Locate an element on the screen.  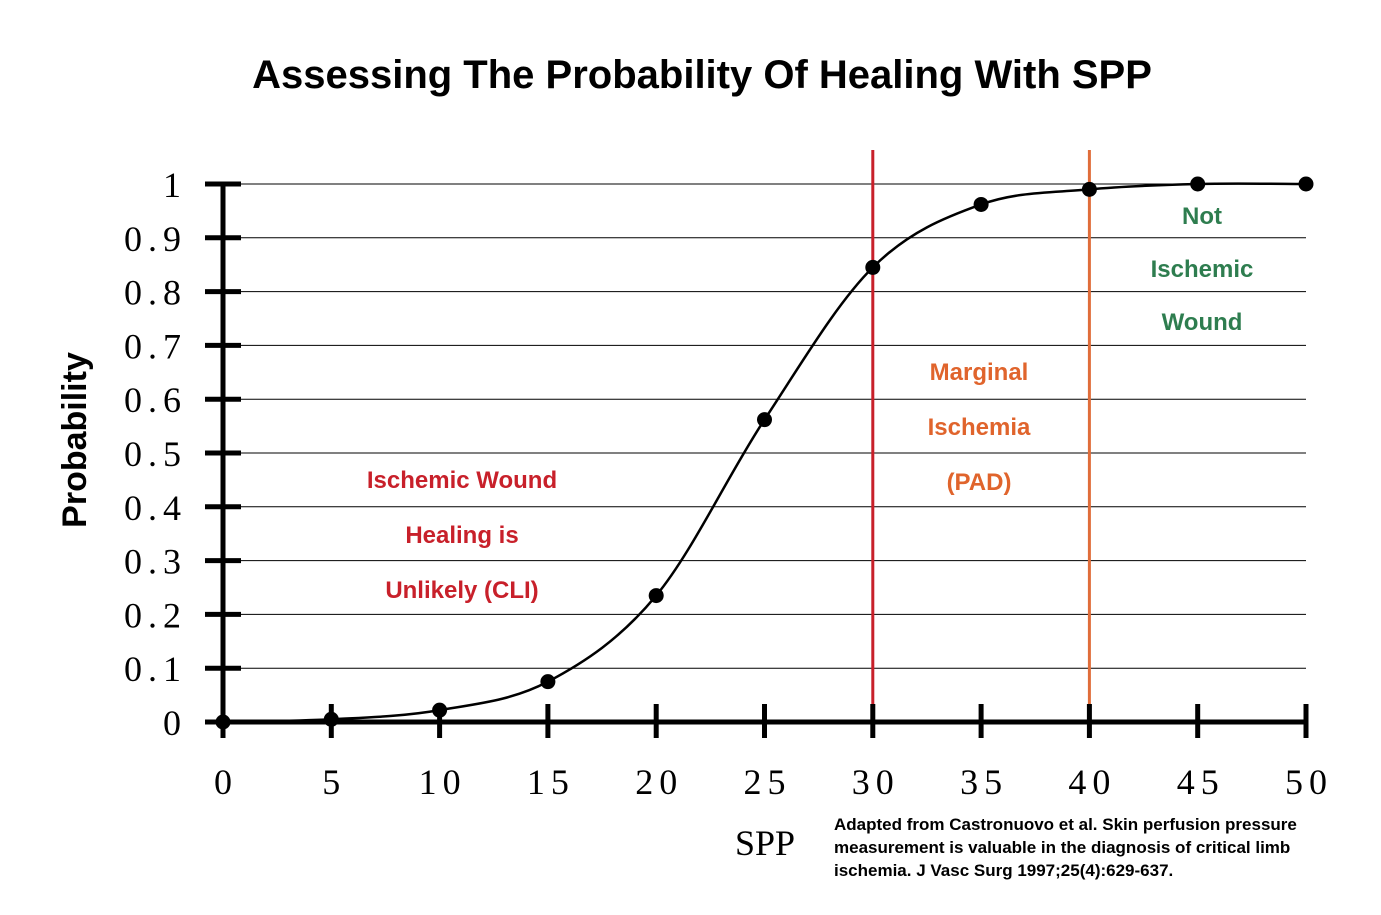
annotation-marginal-ischemia: (PAD) is located at coordinates (979, 482).